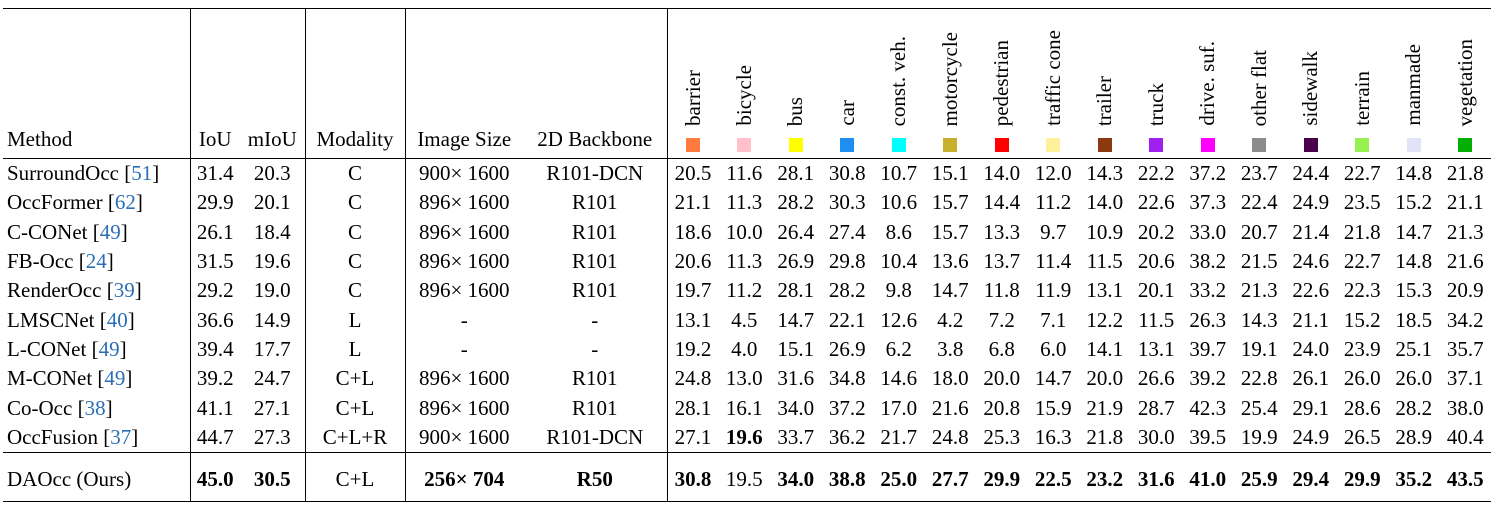 Image resolution: width=1495 pixels, height=516 pixels. Describe the element at coordinates (796, 476) in the screenshot. I see `value-cell: 34.0` at that location.